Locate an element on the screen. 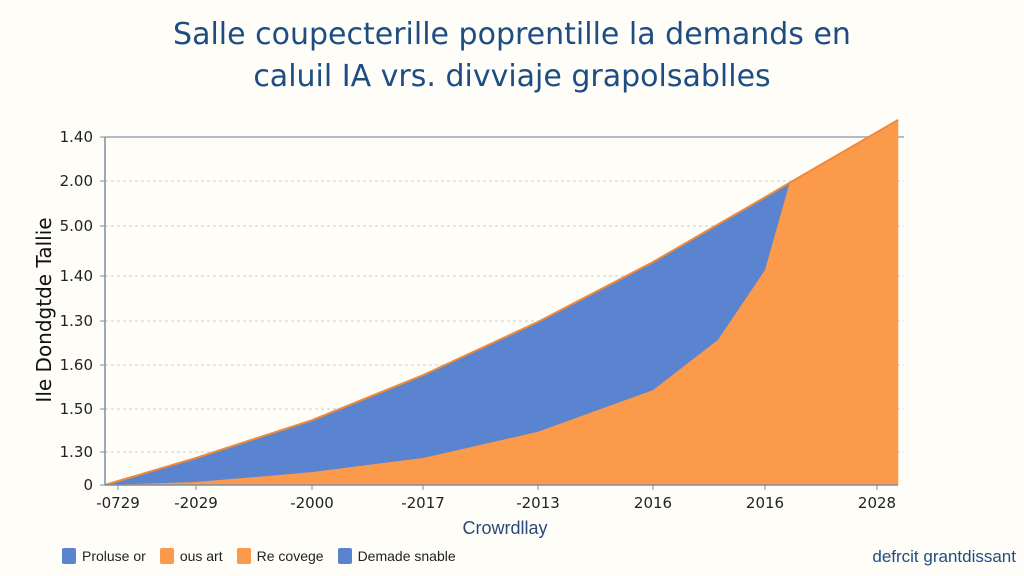 Image resolution: width=1024 pixels, height=576 pixels. legend-item: Demade snable is located at coordinates (396, 556).